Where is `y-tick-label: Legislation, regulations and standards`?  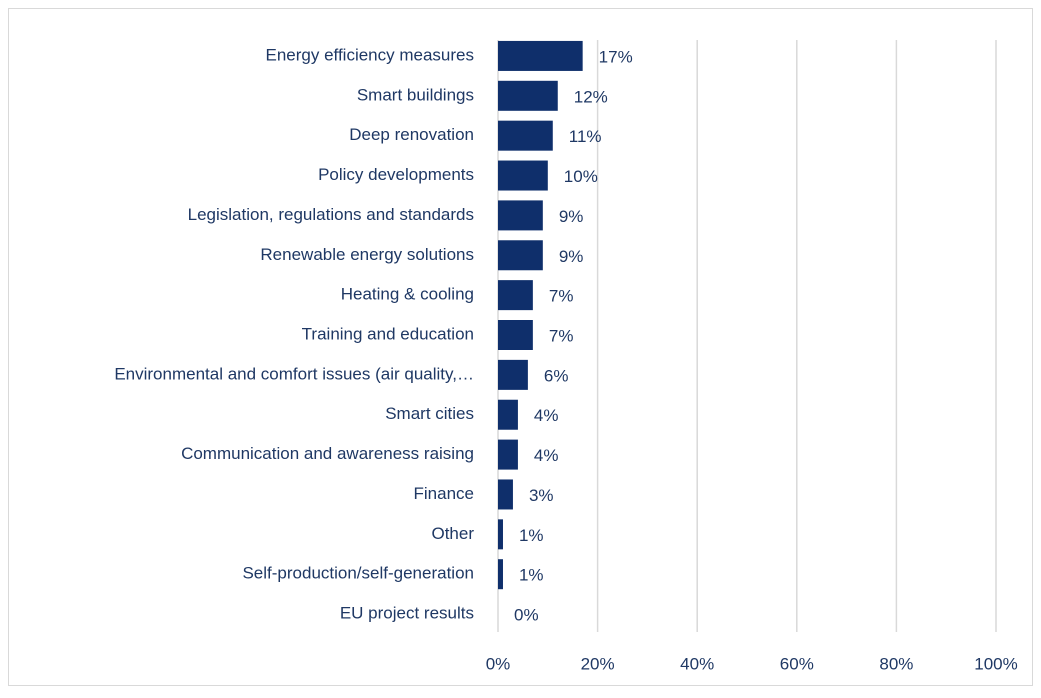 y-tick-label: Legislation, regulations and standards is located at coordinates (331, 214).